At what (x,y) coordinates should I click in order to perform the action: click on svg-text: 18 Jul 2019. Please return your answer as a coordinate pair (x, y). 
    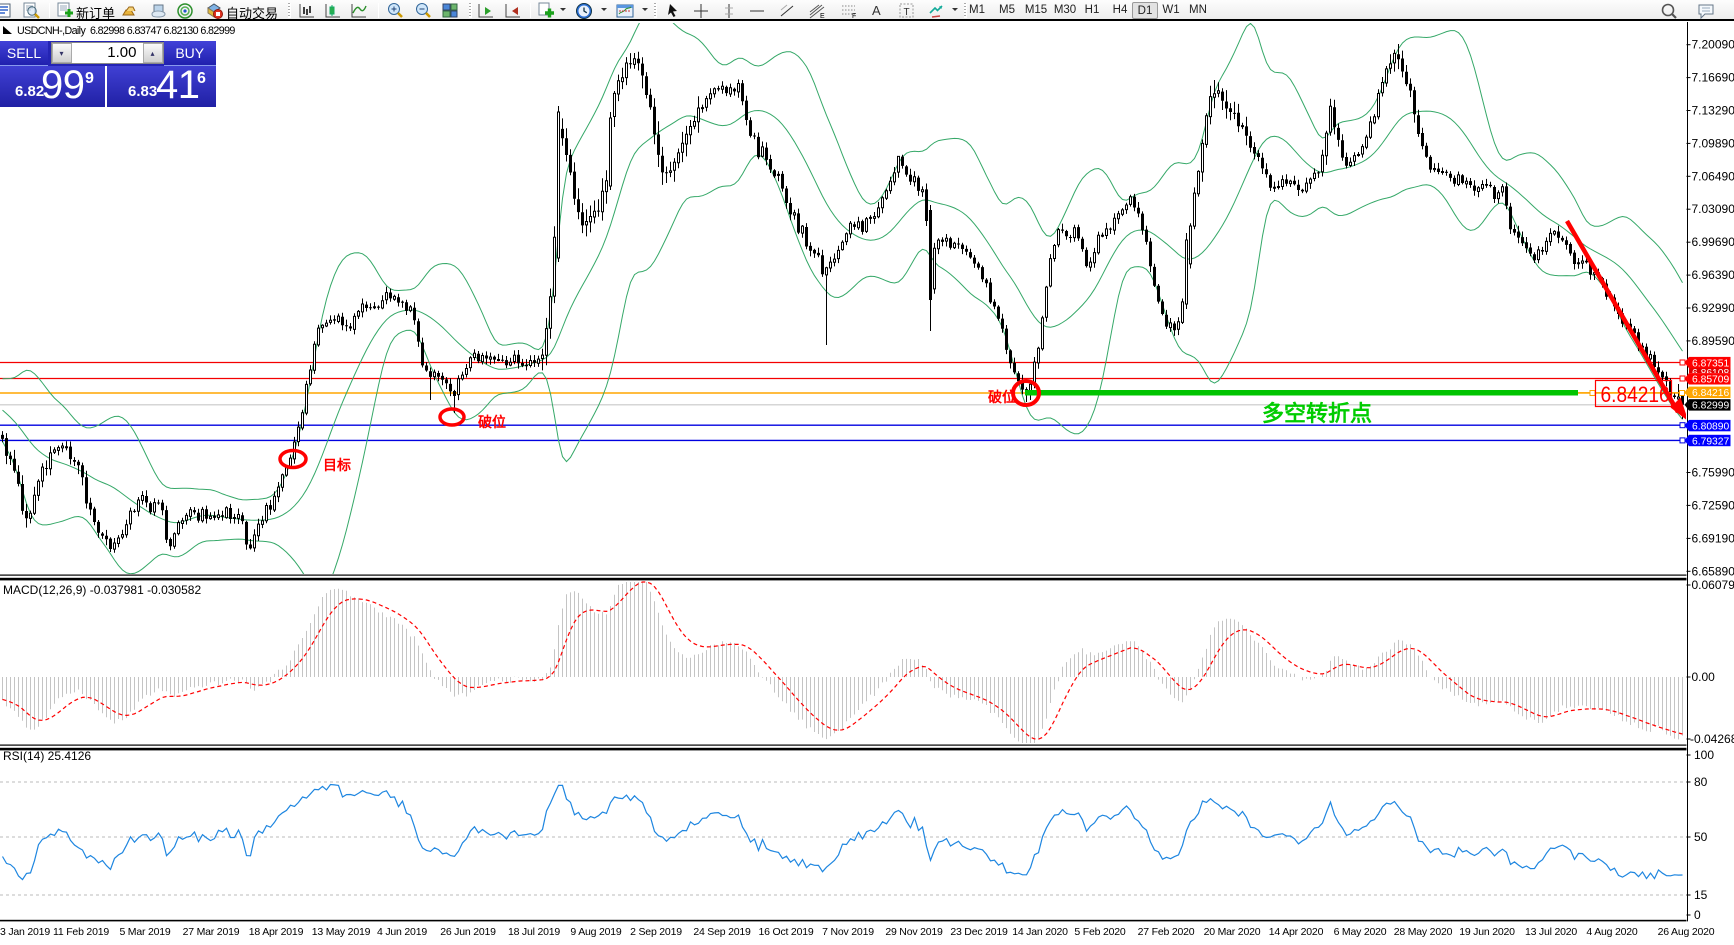
    Looking at the image, I should click on (534, 932).